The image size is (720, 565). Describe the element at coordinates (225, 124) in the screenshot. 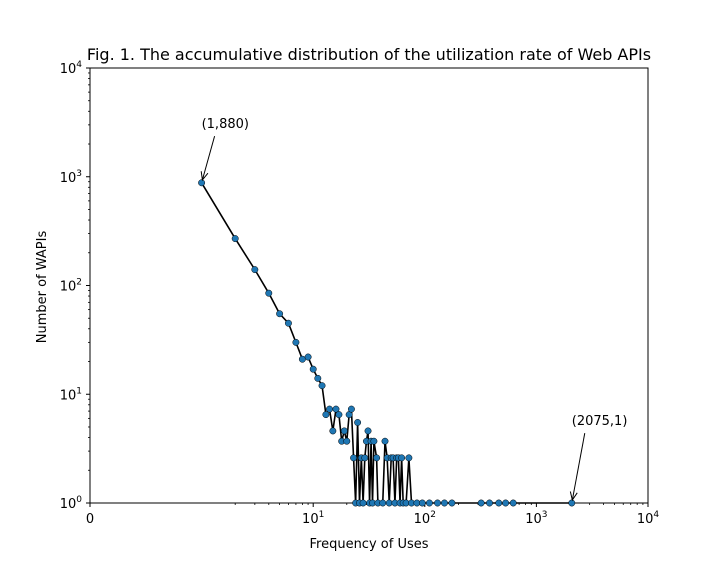

I see `annotation-label: (1,880)` at that location.